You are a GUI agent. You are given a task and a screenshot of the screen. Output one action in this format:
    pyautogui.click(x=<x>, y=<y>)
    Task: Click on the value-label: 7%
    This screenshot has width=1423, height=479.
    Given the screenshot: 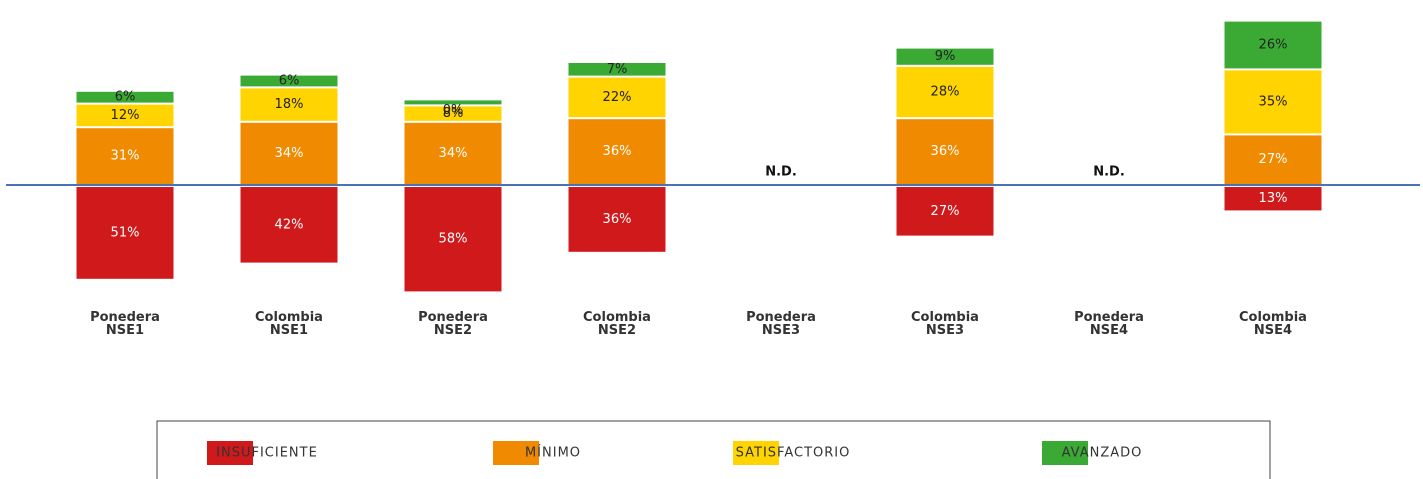 What is the action you would take?
    pyautogui.click(x=617, y=69)
    